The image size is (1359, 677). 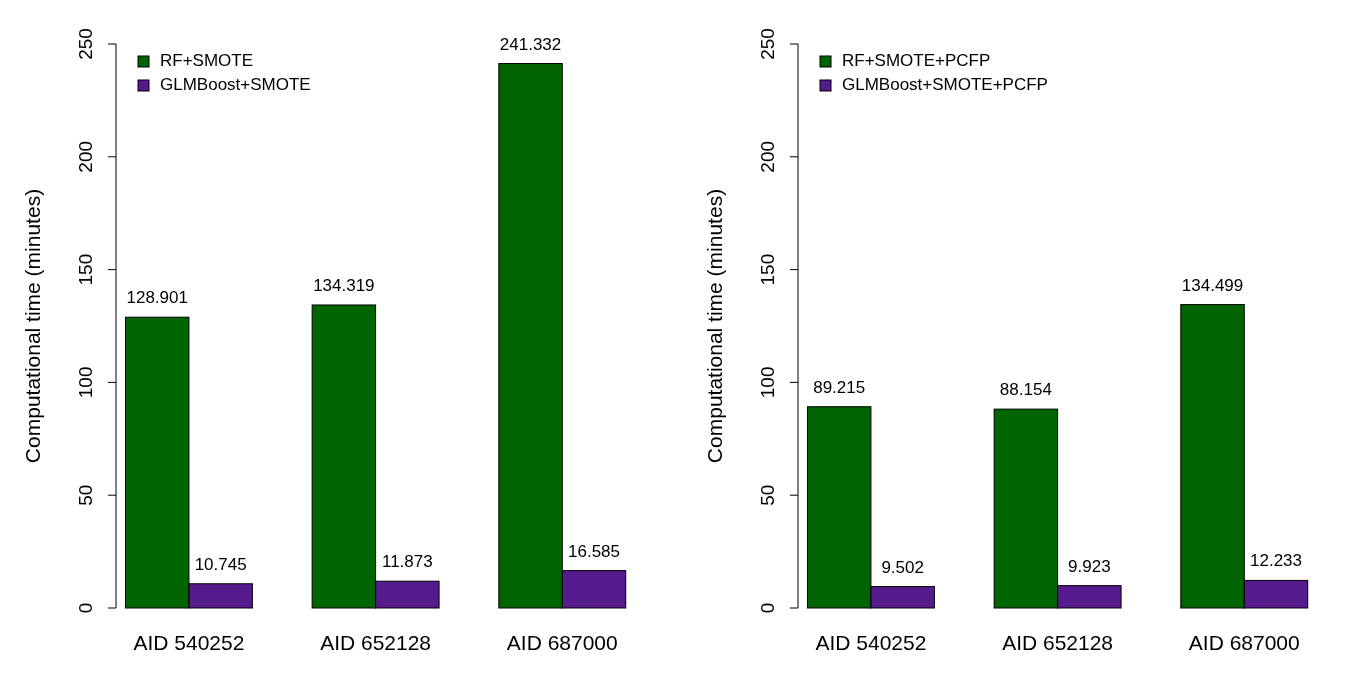 What do you see at coordinates (235, 84) in the screenshot?
I see `legend-label: GLMBoost+SMOTE` at bounding box center [235, 84].